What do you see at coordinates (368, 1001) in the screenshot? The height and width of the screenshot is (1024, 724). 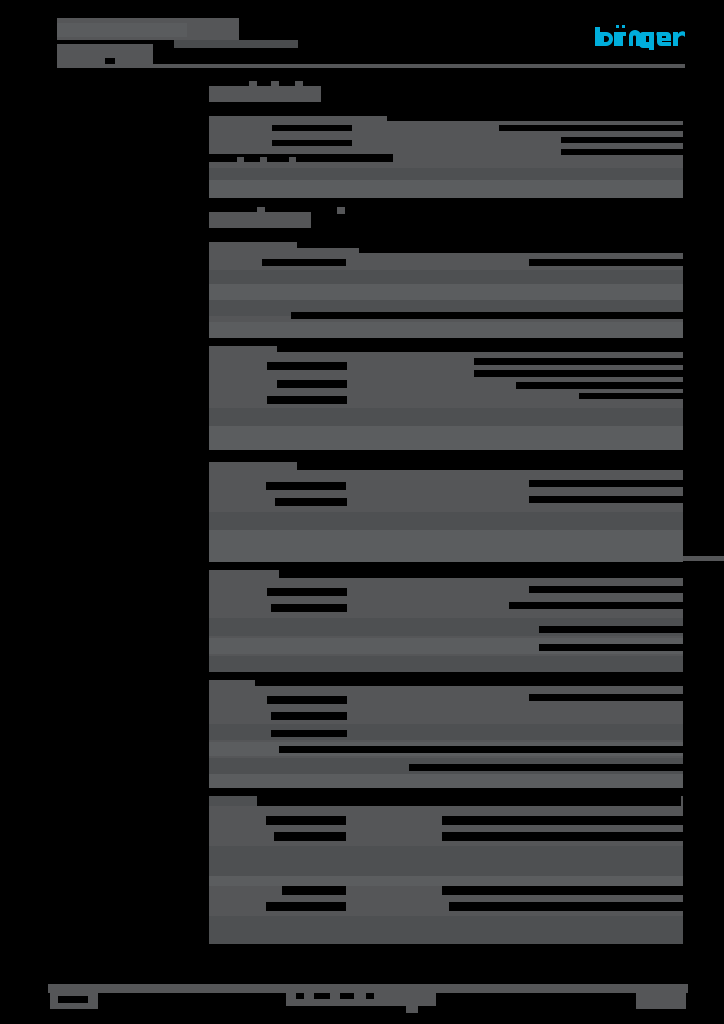 I see `document-footer` at bounding box center [368, 1001].